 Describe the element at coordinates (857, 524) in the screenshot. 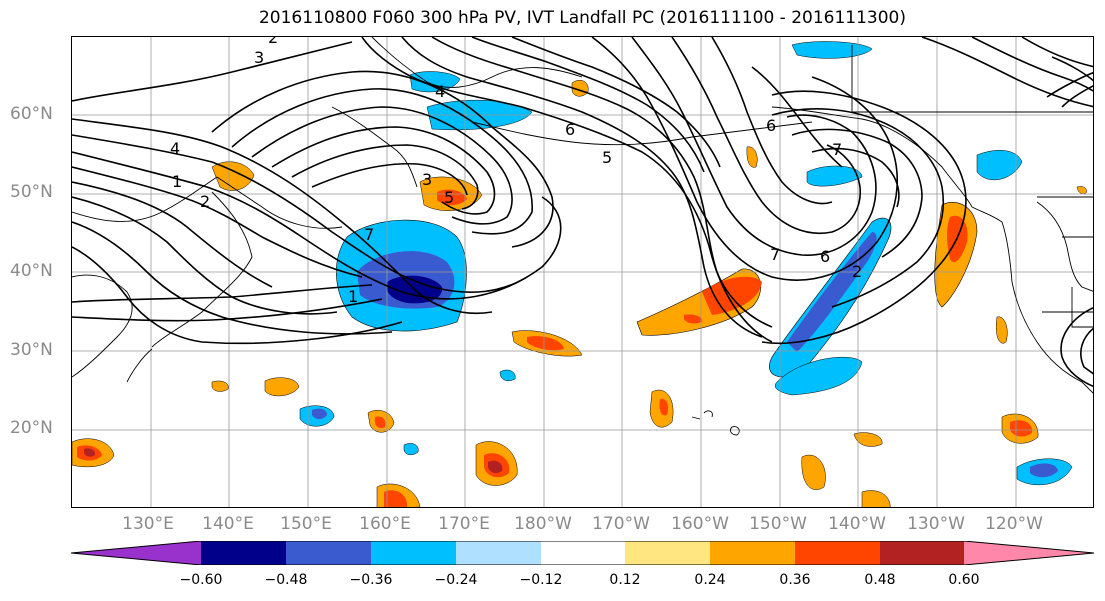

I see `lon-label-140w: 140°W` at that location.